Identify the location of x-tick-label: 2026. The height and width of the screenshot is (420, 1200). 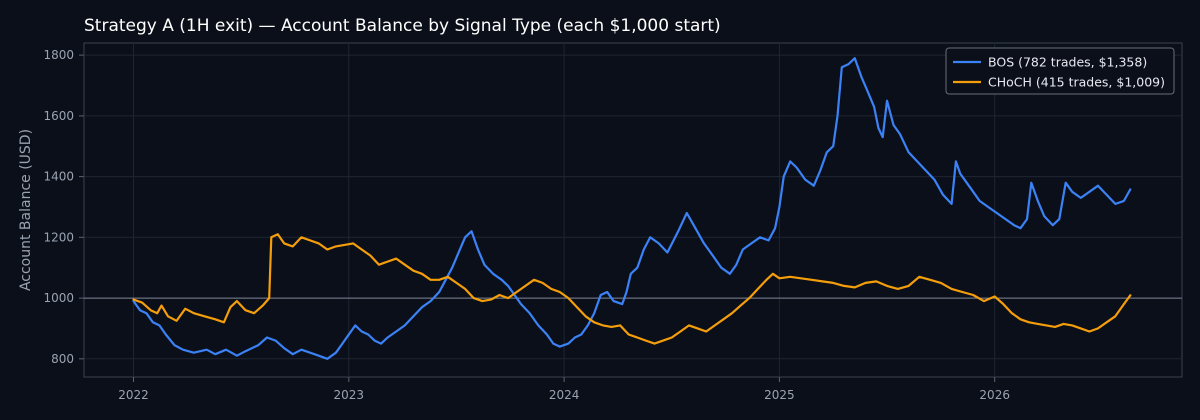
(994, 395).